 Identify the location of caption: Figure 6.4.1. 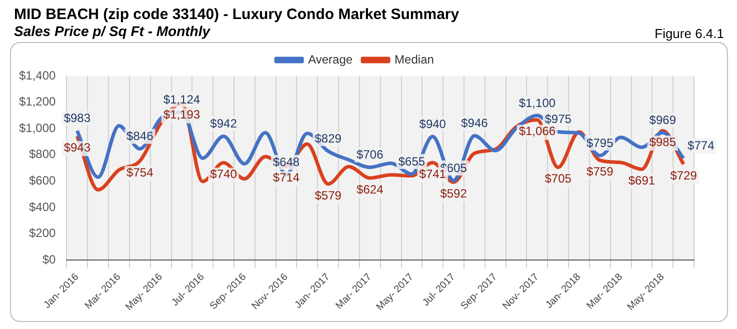
(689, 33).